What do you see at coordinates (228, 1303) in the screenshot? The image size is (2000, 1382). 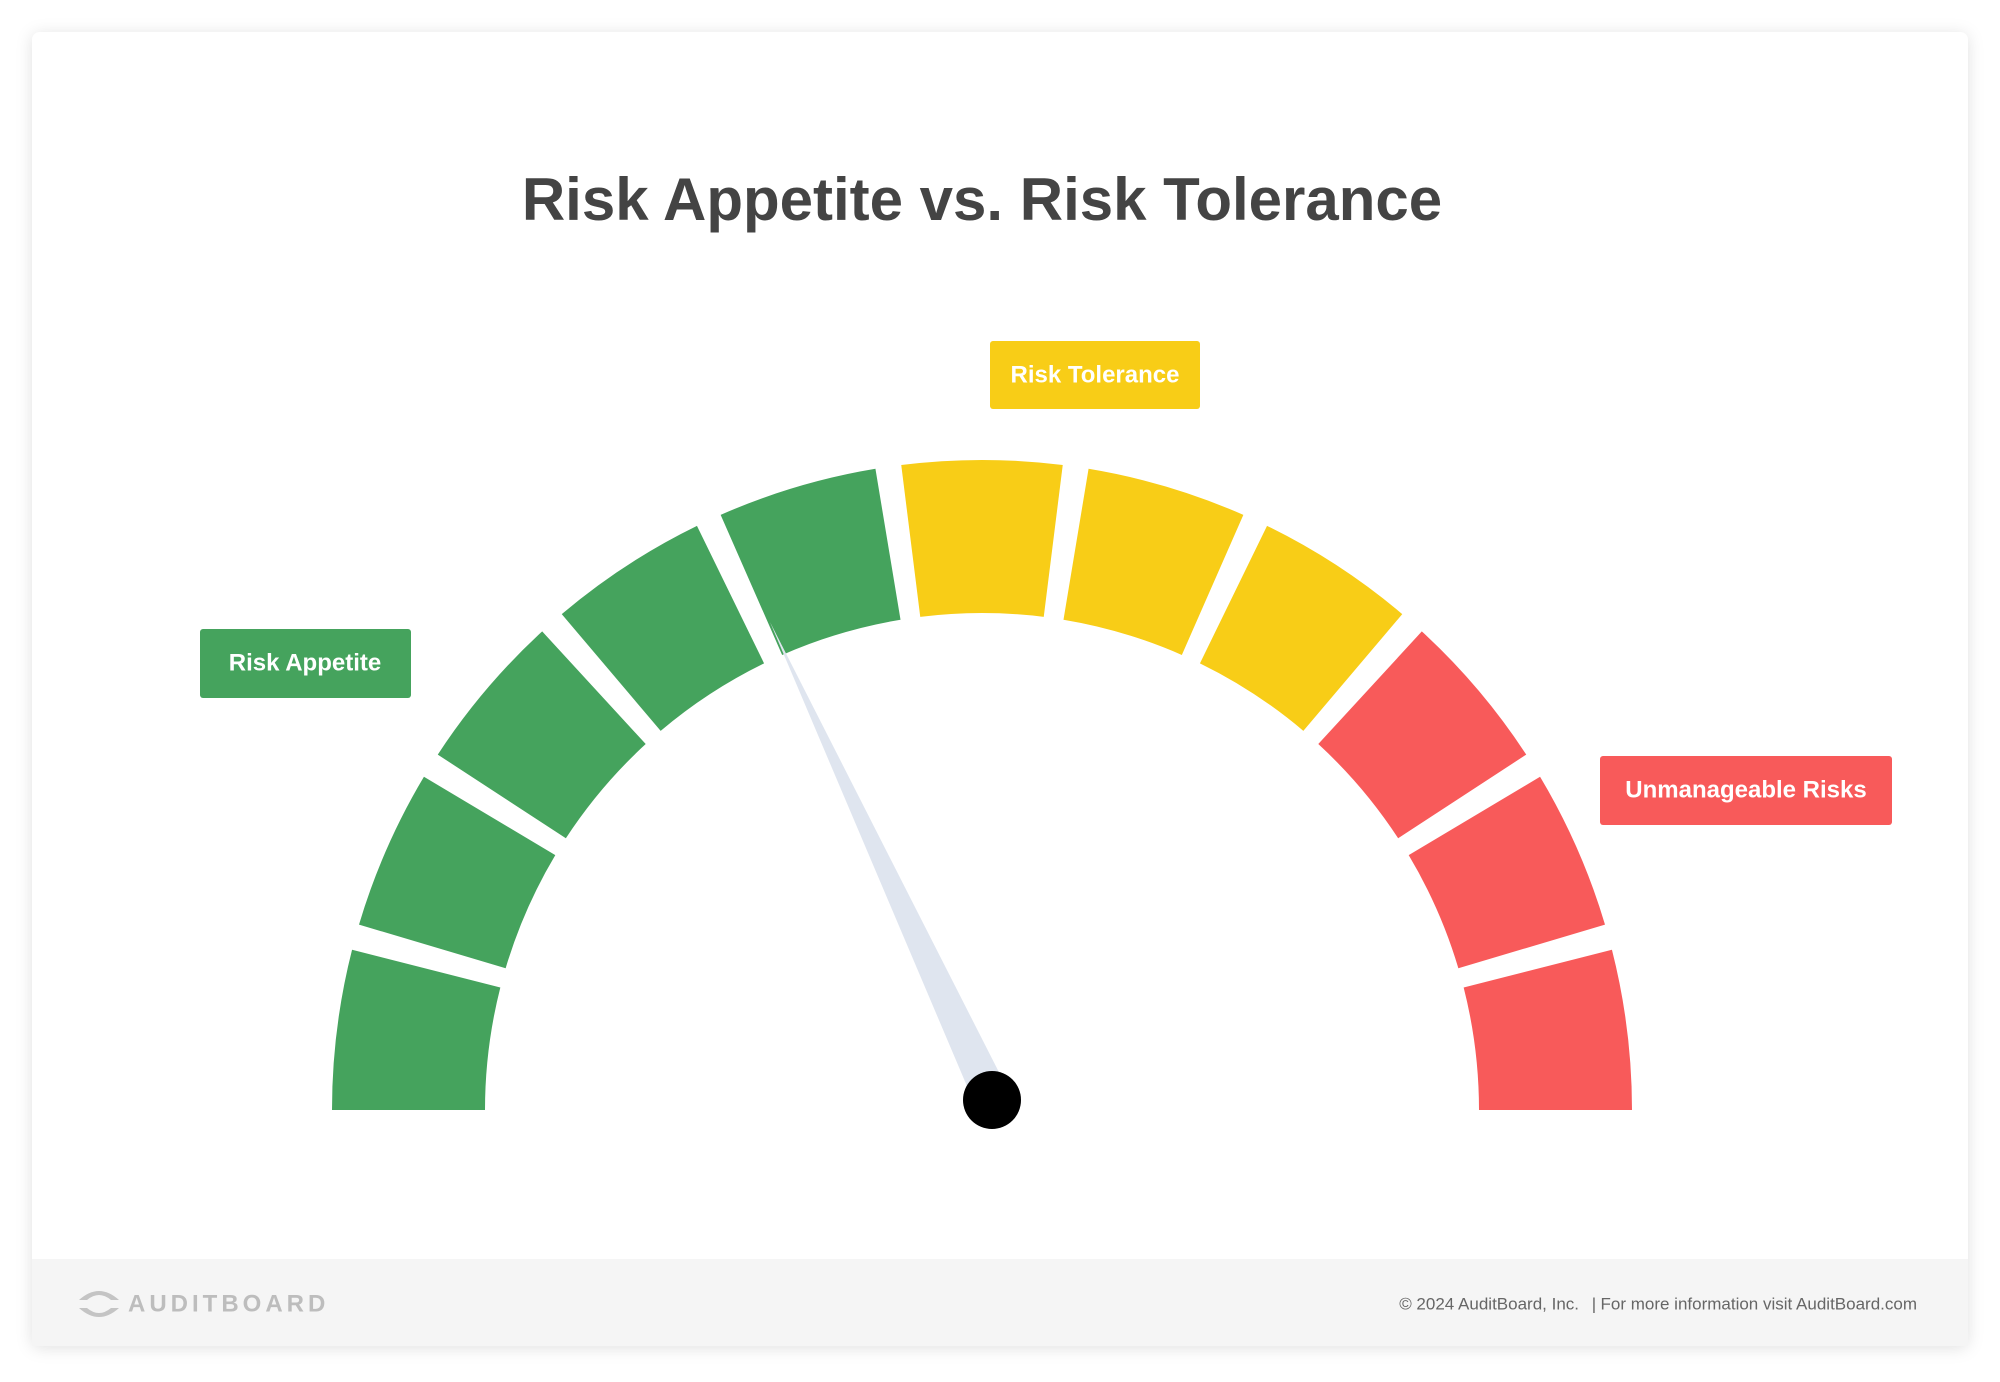 I see `logo: AUDITBOARD` at bounding box center [228, 1303].